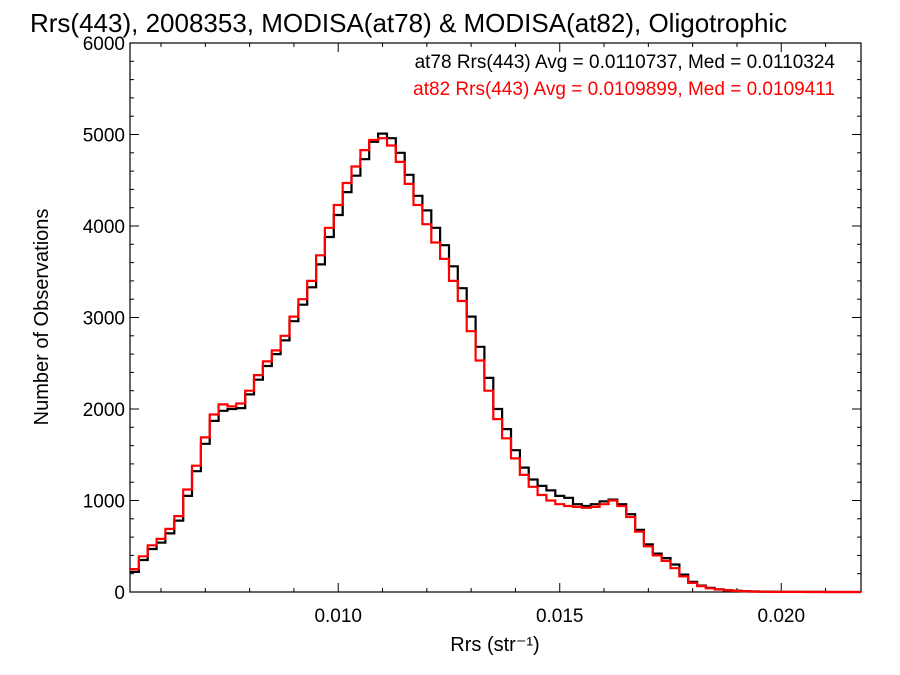  I want to click on x-tick-label: 0.020, so click(781, 616).